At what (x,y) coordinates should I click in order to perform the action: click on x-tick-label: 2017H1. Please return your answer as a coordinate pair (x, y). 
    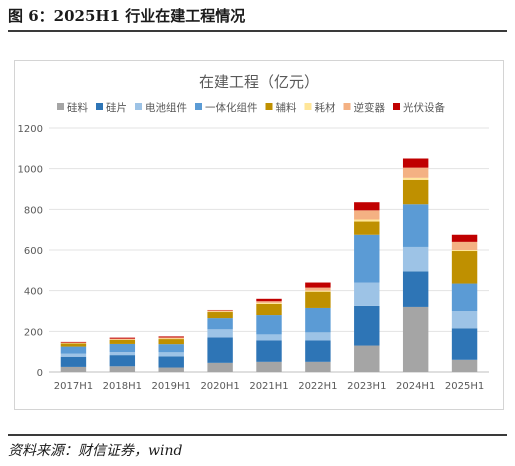
    Looking at the image, I should click on (73, 386).